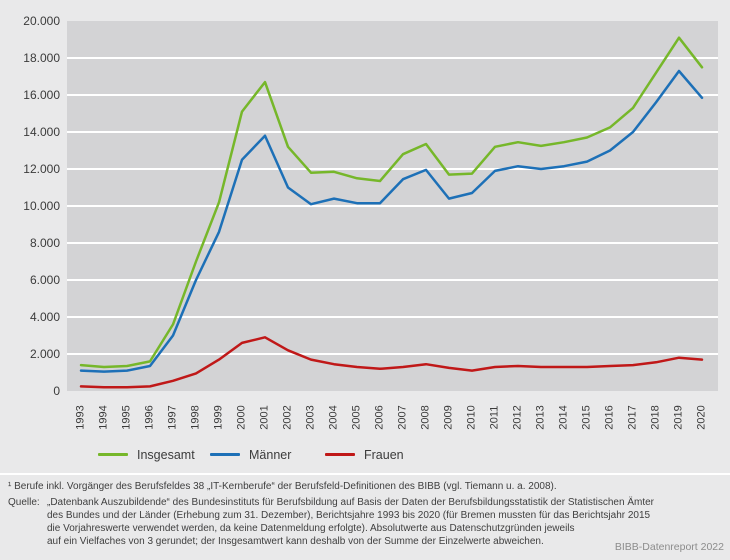  I want to click on x-axis-tick-label: 2011, so click(494, 417).